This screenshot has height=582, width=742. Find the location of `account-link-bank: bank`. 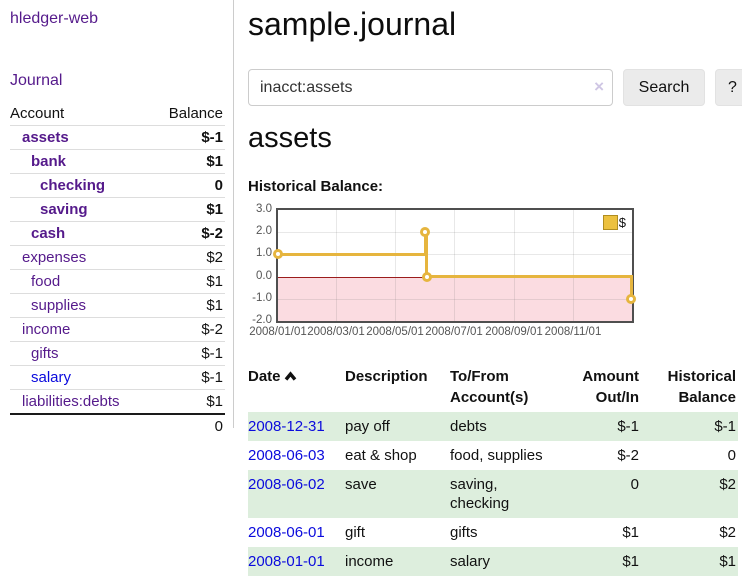

account-link-bank: bank is located at coordinates (49, 161).